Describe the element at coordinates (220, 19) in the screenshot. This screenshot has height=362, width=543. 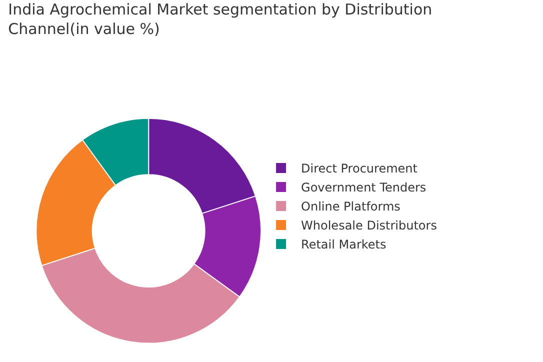
I see `chart-title: India Agrochemical Market segmentation by Distribution Channel(in value %)` at that location.